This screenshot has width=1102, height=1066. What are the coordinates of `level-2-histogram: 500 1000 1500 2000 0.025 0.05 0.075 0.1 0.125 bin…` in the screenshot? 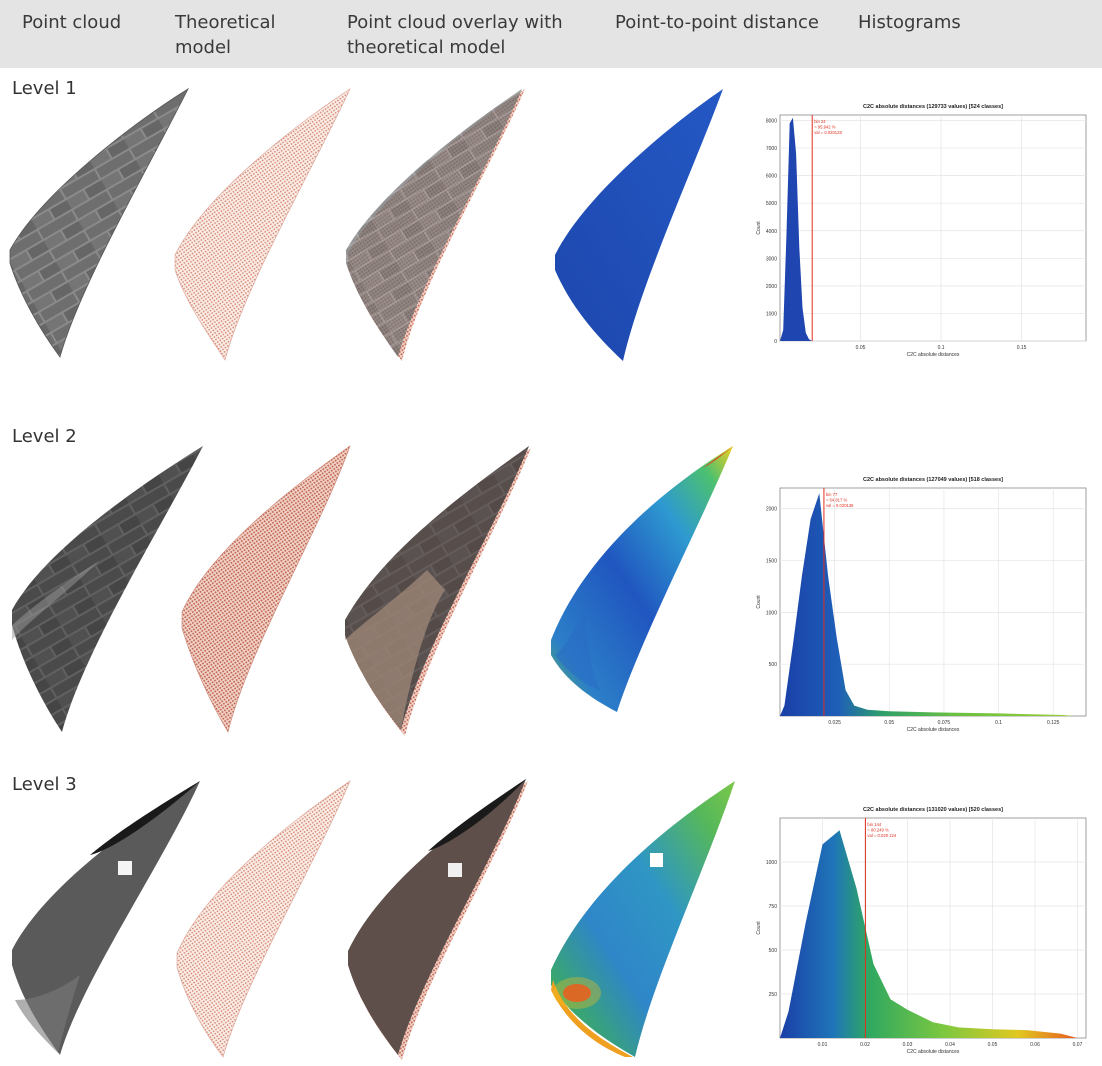 It's located at (921, 605).